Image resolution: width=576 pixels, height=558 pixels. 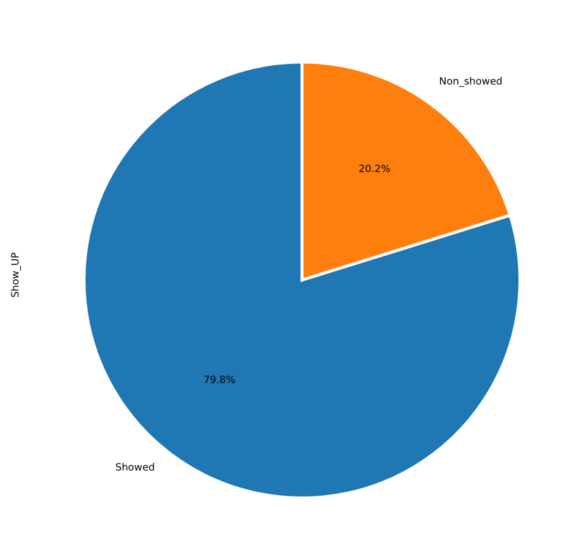 I want to click on data-label: 20.2%, so click(x=374, y=170).